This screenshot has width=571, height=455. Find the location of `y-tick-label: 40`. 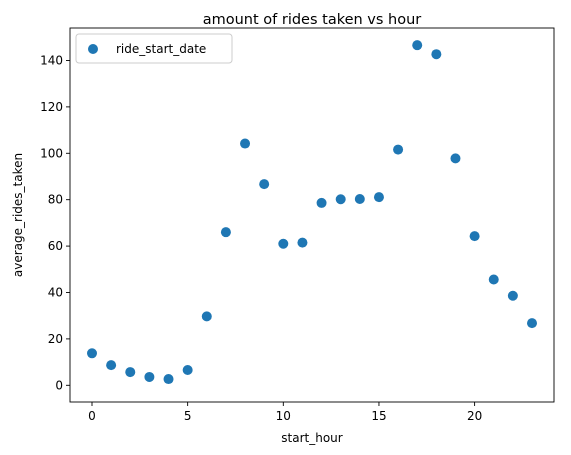

y-tick-label: 40 is located at coordinates (55, 292).